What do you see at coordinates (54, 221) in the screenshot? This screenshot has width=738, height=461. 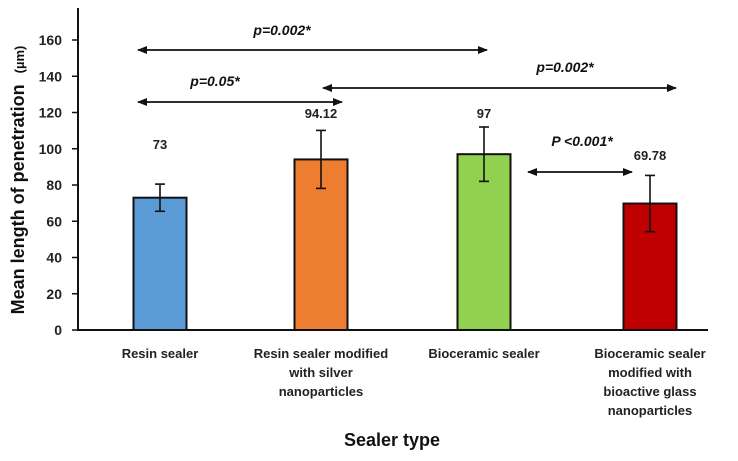 I see `y-tick-label: 60` at bounding box center [54, 221].